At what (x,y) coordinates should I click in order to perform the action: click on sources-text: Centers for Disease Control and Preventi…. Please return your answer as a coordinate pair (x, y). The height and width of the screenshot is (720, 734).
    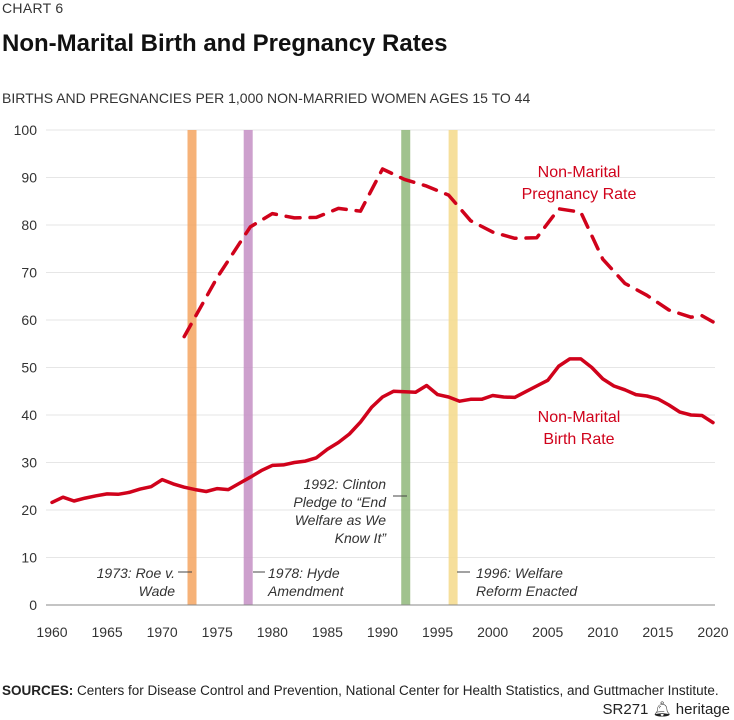
    Looking at the image, I should click on (398, 690).